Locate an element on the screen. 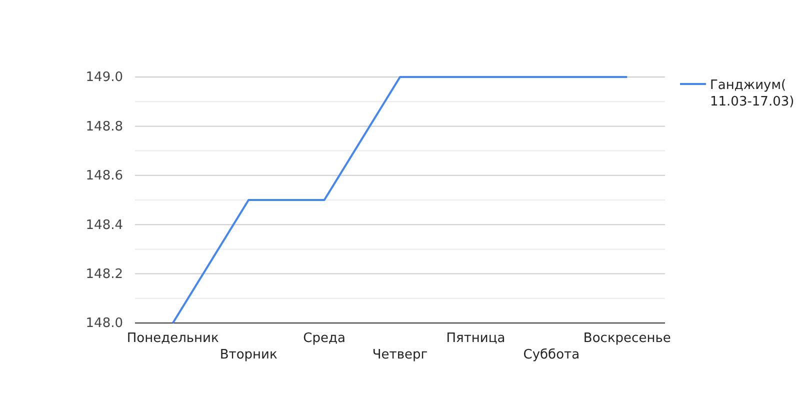 This screenshot has height=400, width=800. x-tick-label: Четверг is located at coordinates (400, 354).